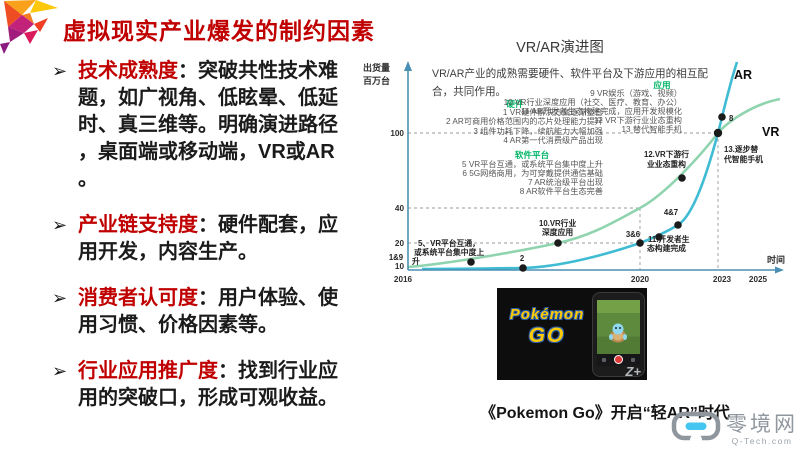 The height and width of the screenshot is (449, 800). I want to click on x-tick-2020: 2020, so click(640, 279).